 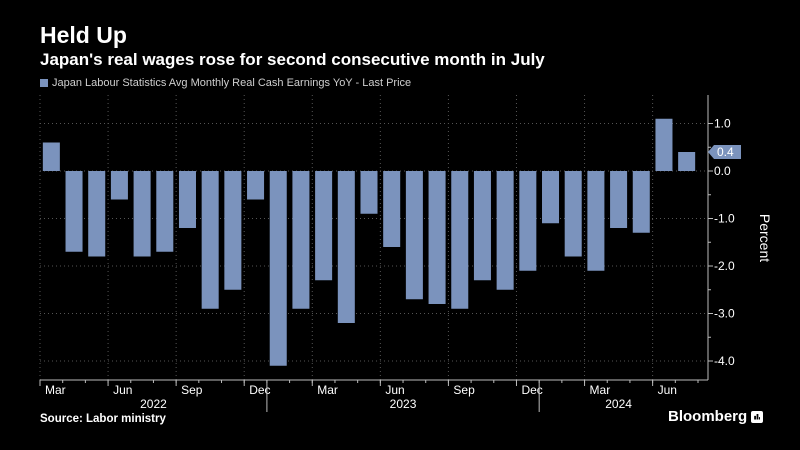 I want to click on y-tick-label: 1.0, so click(x=722, y=124).